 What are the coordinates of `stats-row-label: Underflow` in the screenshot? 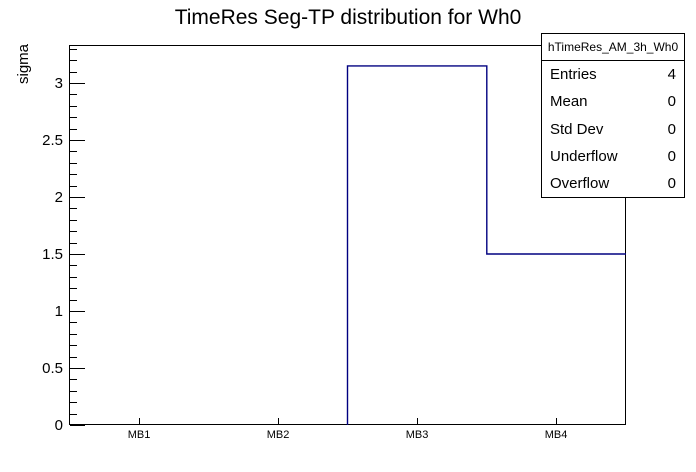 It's located at (584, 156).